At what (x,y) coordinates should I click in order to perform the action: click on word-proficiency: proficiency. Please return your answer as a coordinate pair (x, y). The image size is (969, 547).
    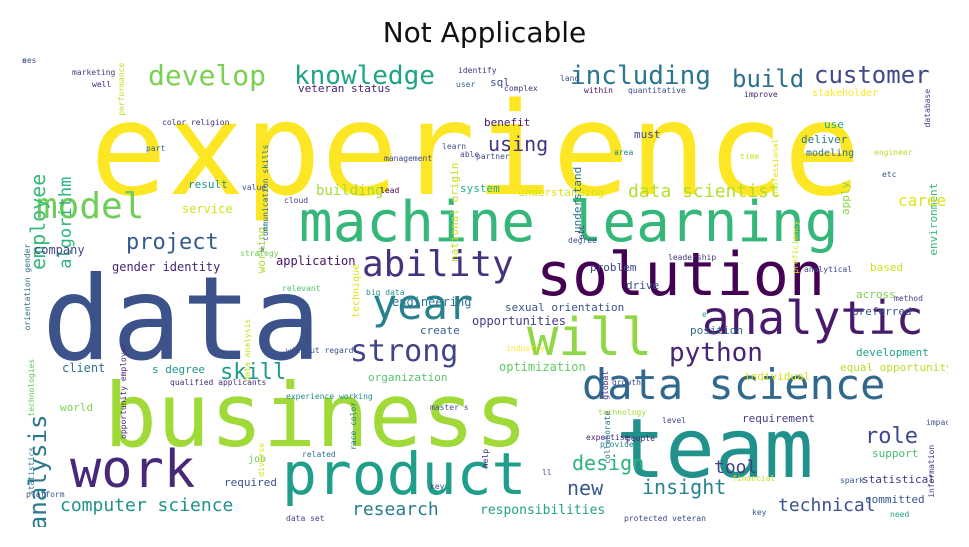
    Looking at the image, I should click on (795, 247).